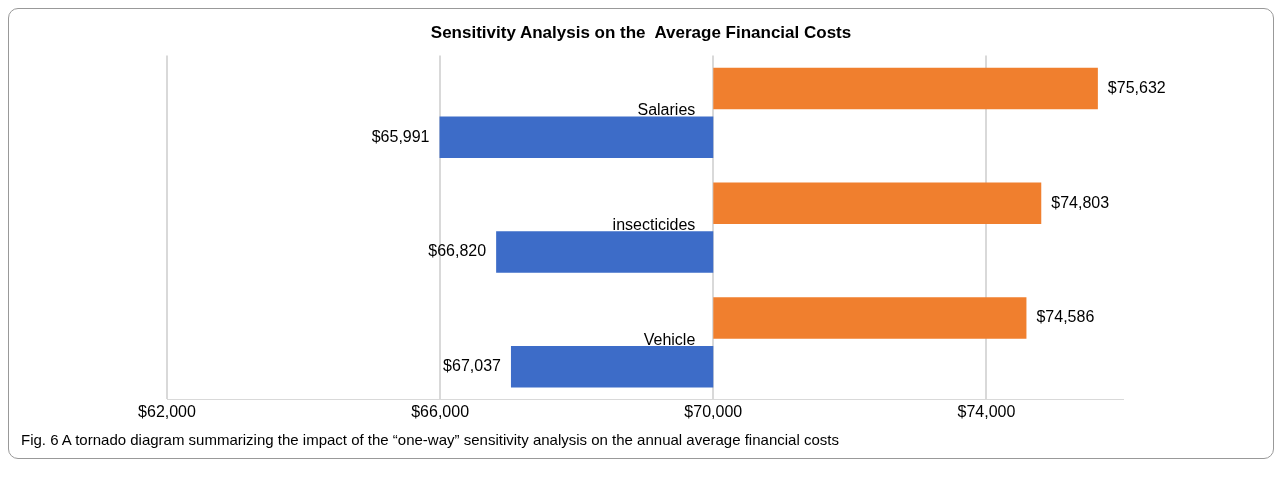  What do you see at coordinates (666, 110) in the screenshot?
I see `y-tick-label: Salaries` at bounding box center [666, 110].